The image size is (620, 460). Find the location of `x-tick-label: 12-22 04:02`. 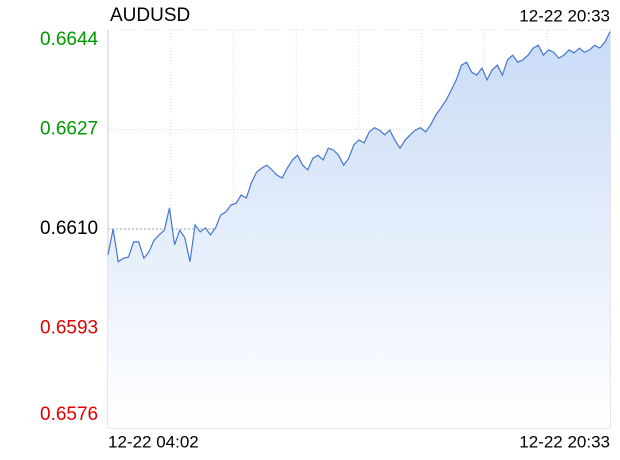

x-tick-label: 12-22 04:02 is located at coordinates (153, 441).